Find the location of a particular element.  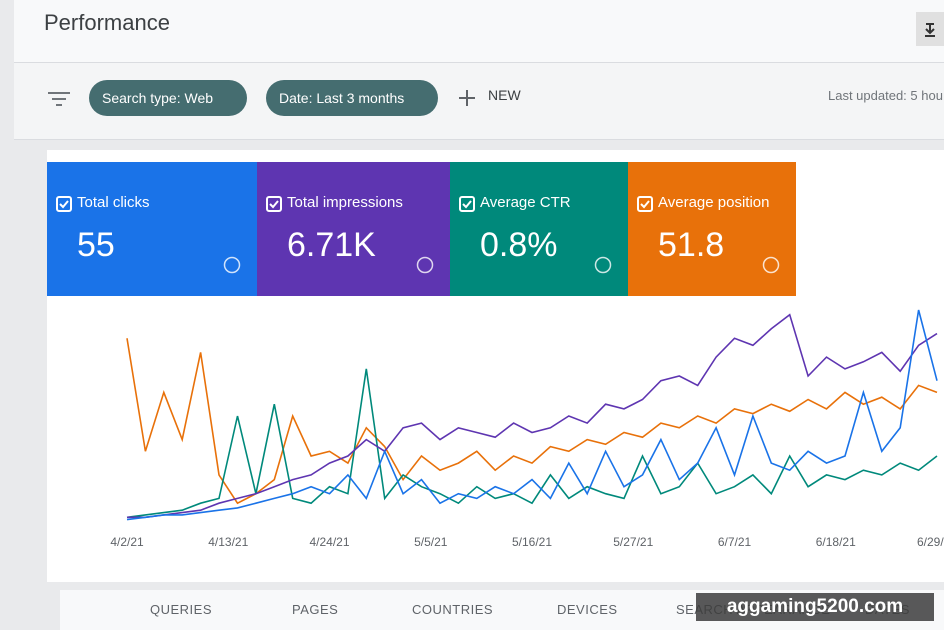

tab: COUNTRIES is located at coordinates (453, 609).